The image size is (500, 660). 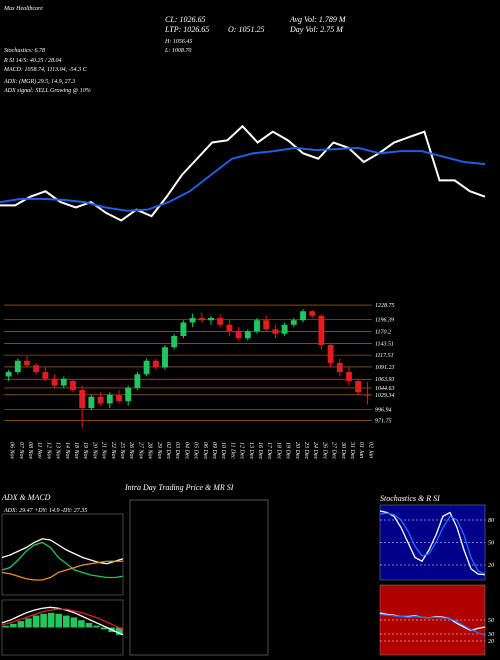 What do you see at coordinates (32, 60) in the screenshot?
I see `rsi-text: R SI 14/5: 40.25 / 28.04` at bounding box center [32, 60].